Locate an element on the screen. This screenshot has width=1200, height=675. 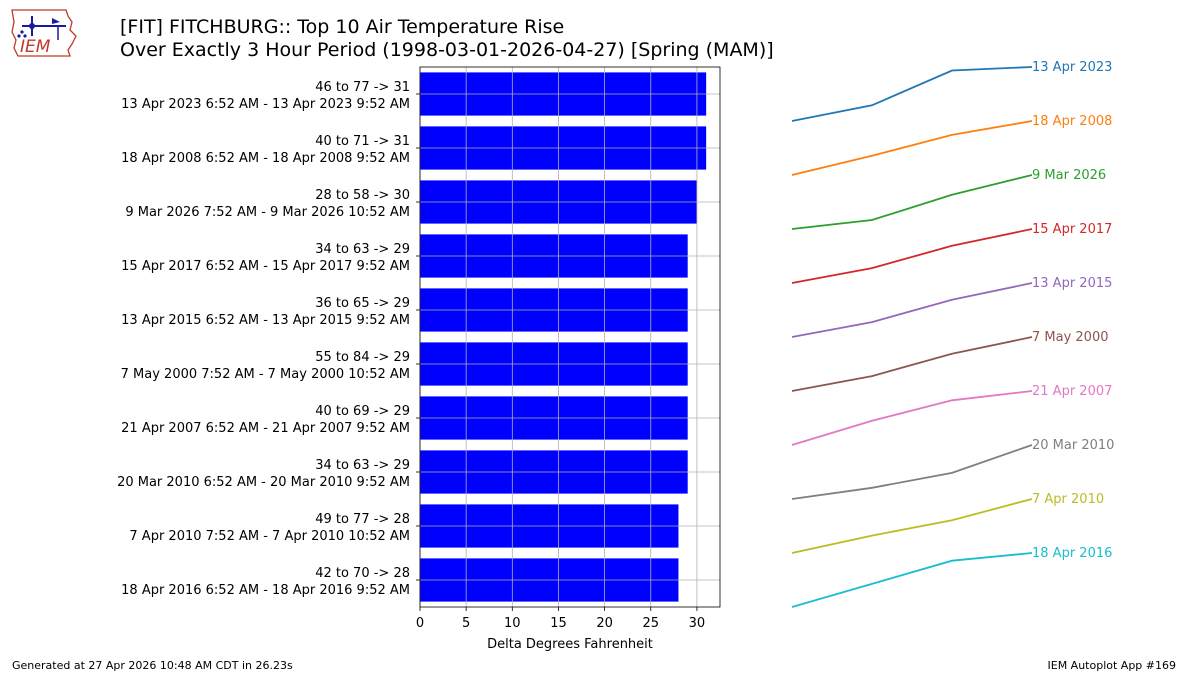
app-label: IEM Autoplot App #169 is located at coordinates (1112, 665).